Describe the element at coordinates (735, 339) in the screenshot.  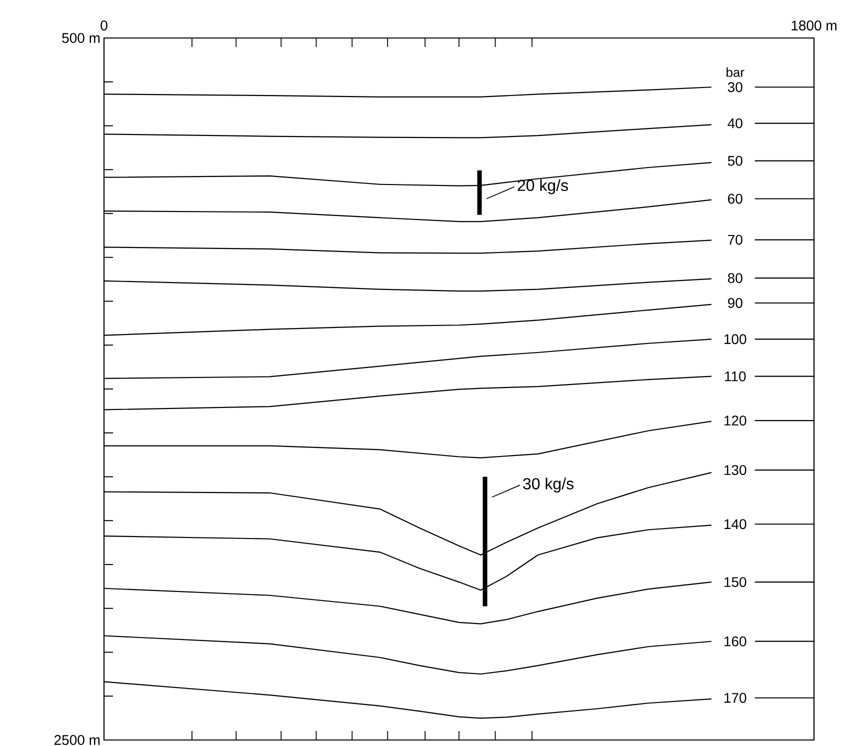
I see `series-label: 100` at that location.